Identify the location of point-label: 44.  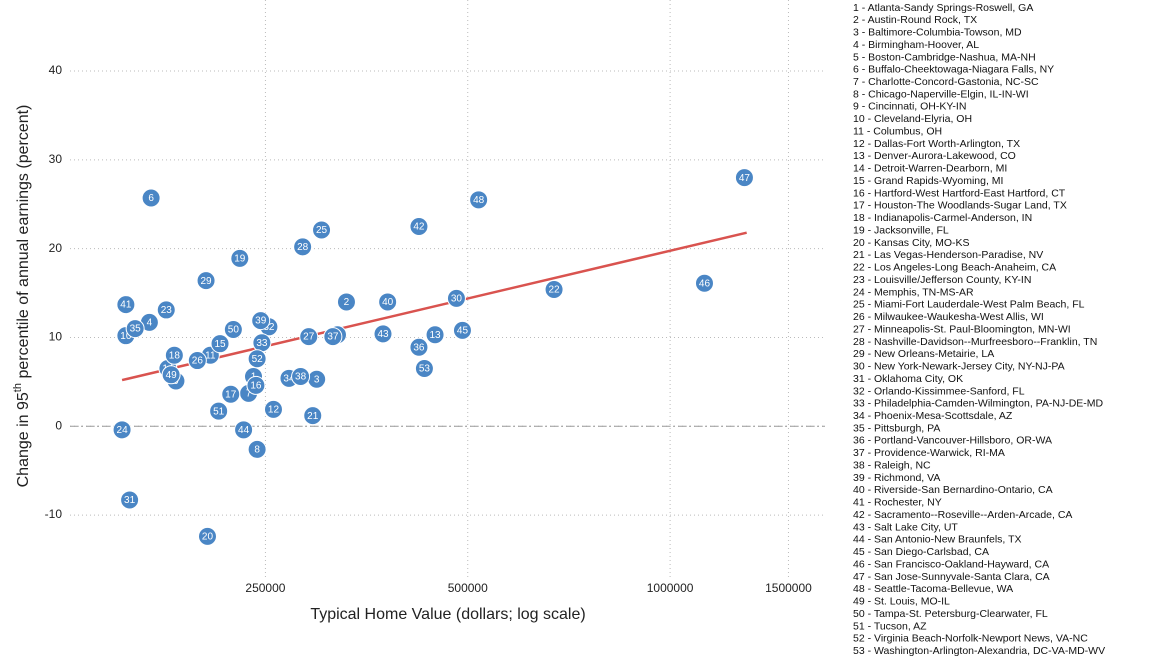
(244, 430).